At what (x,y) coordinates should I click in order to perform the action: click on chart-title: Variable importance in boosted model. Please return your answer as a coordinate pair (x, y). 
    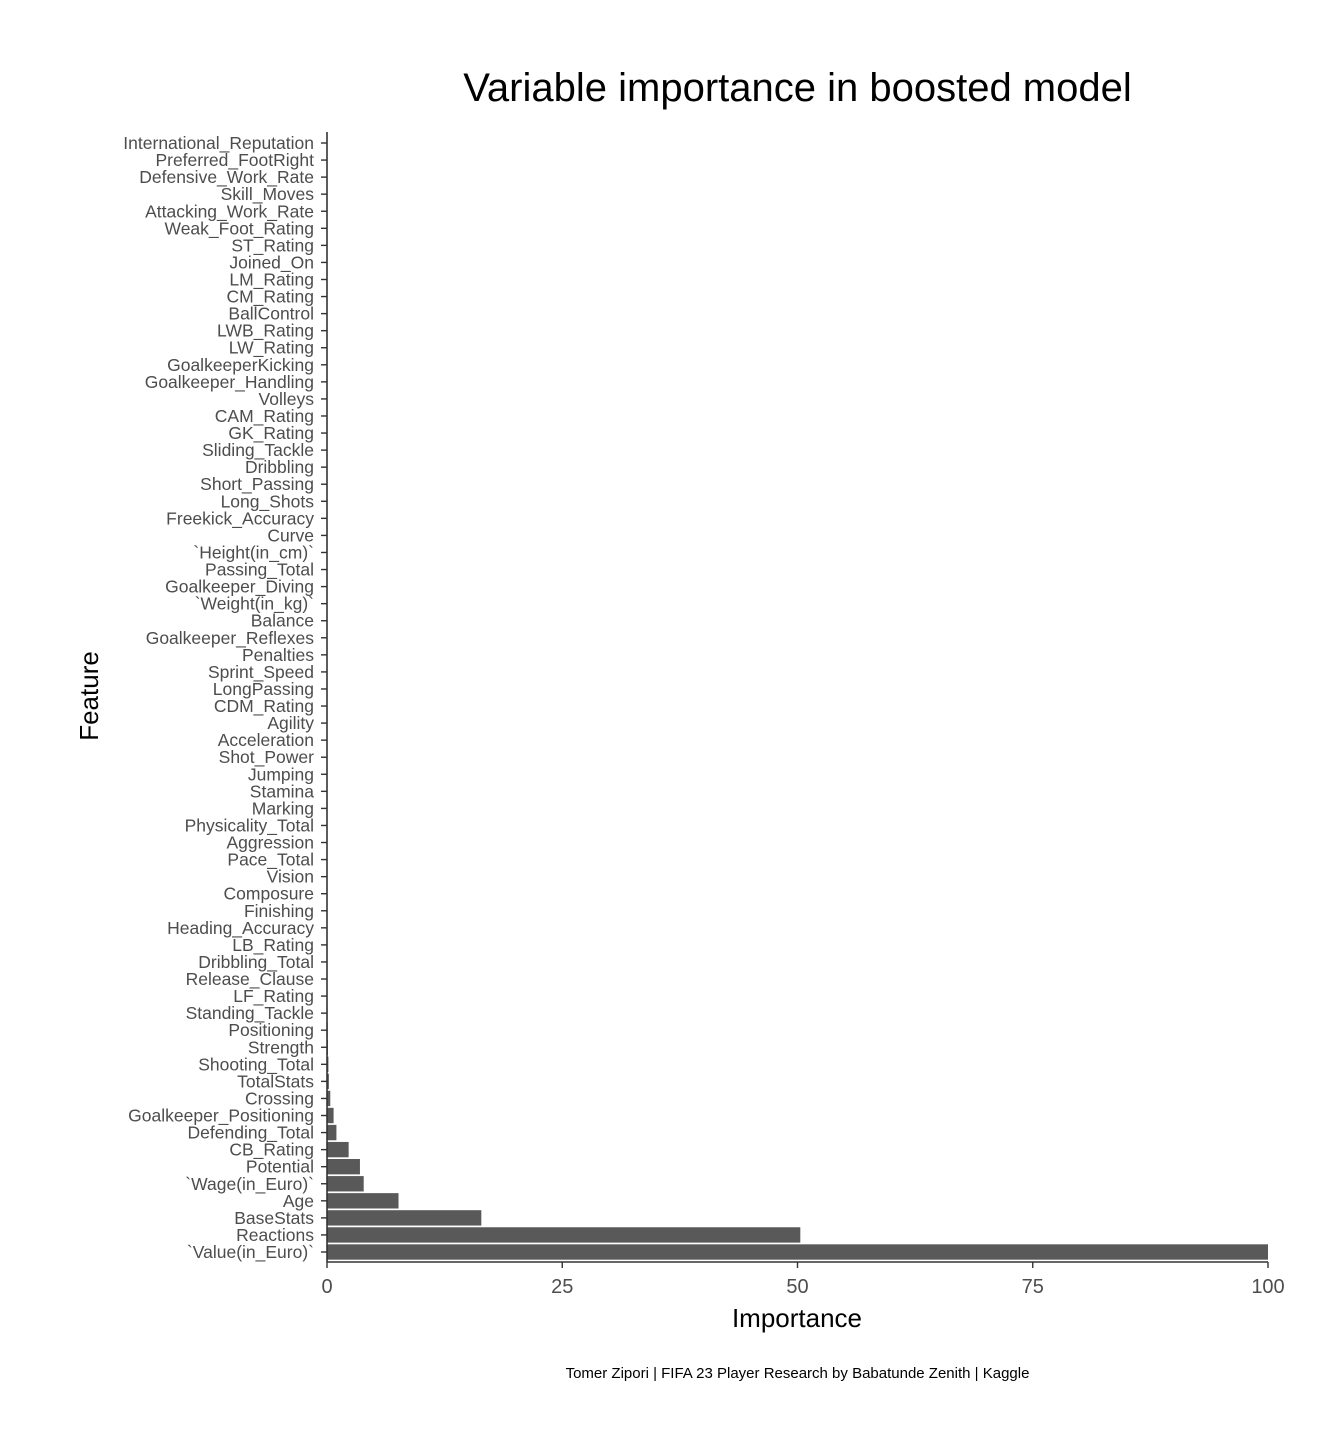
    Looking at the image, I should click on (797, 88).